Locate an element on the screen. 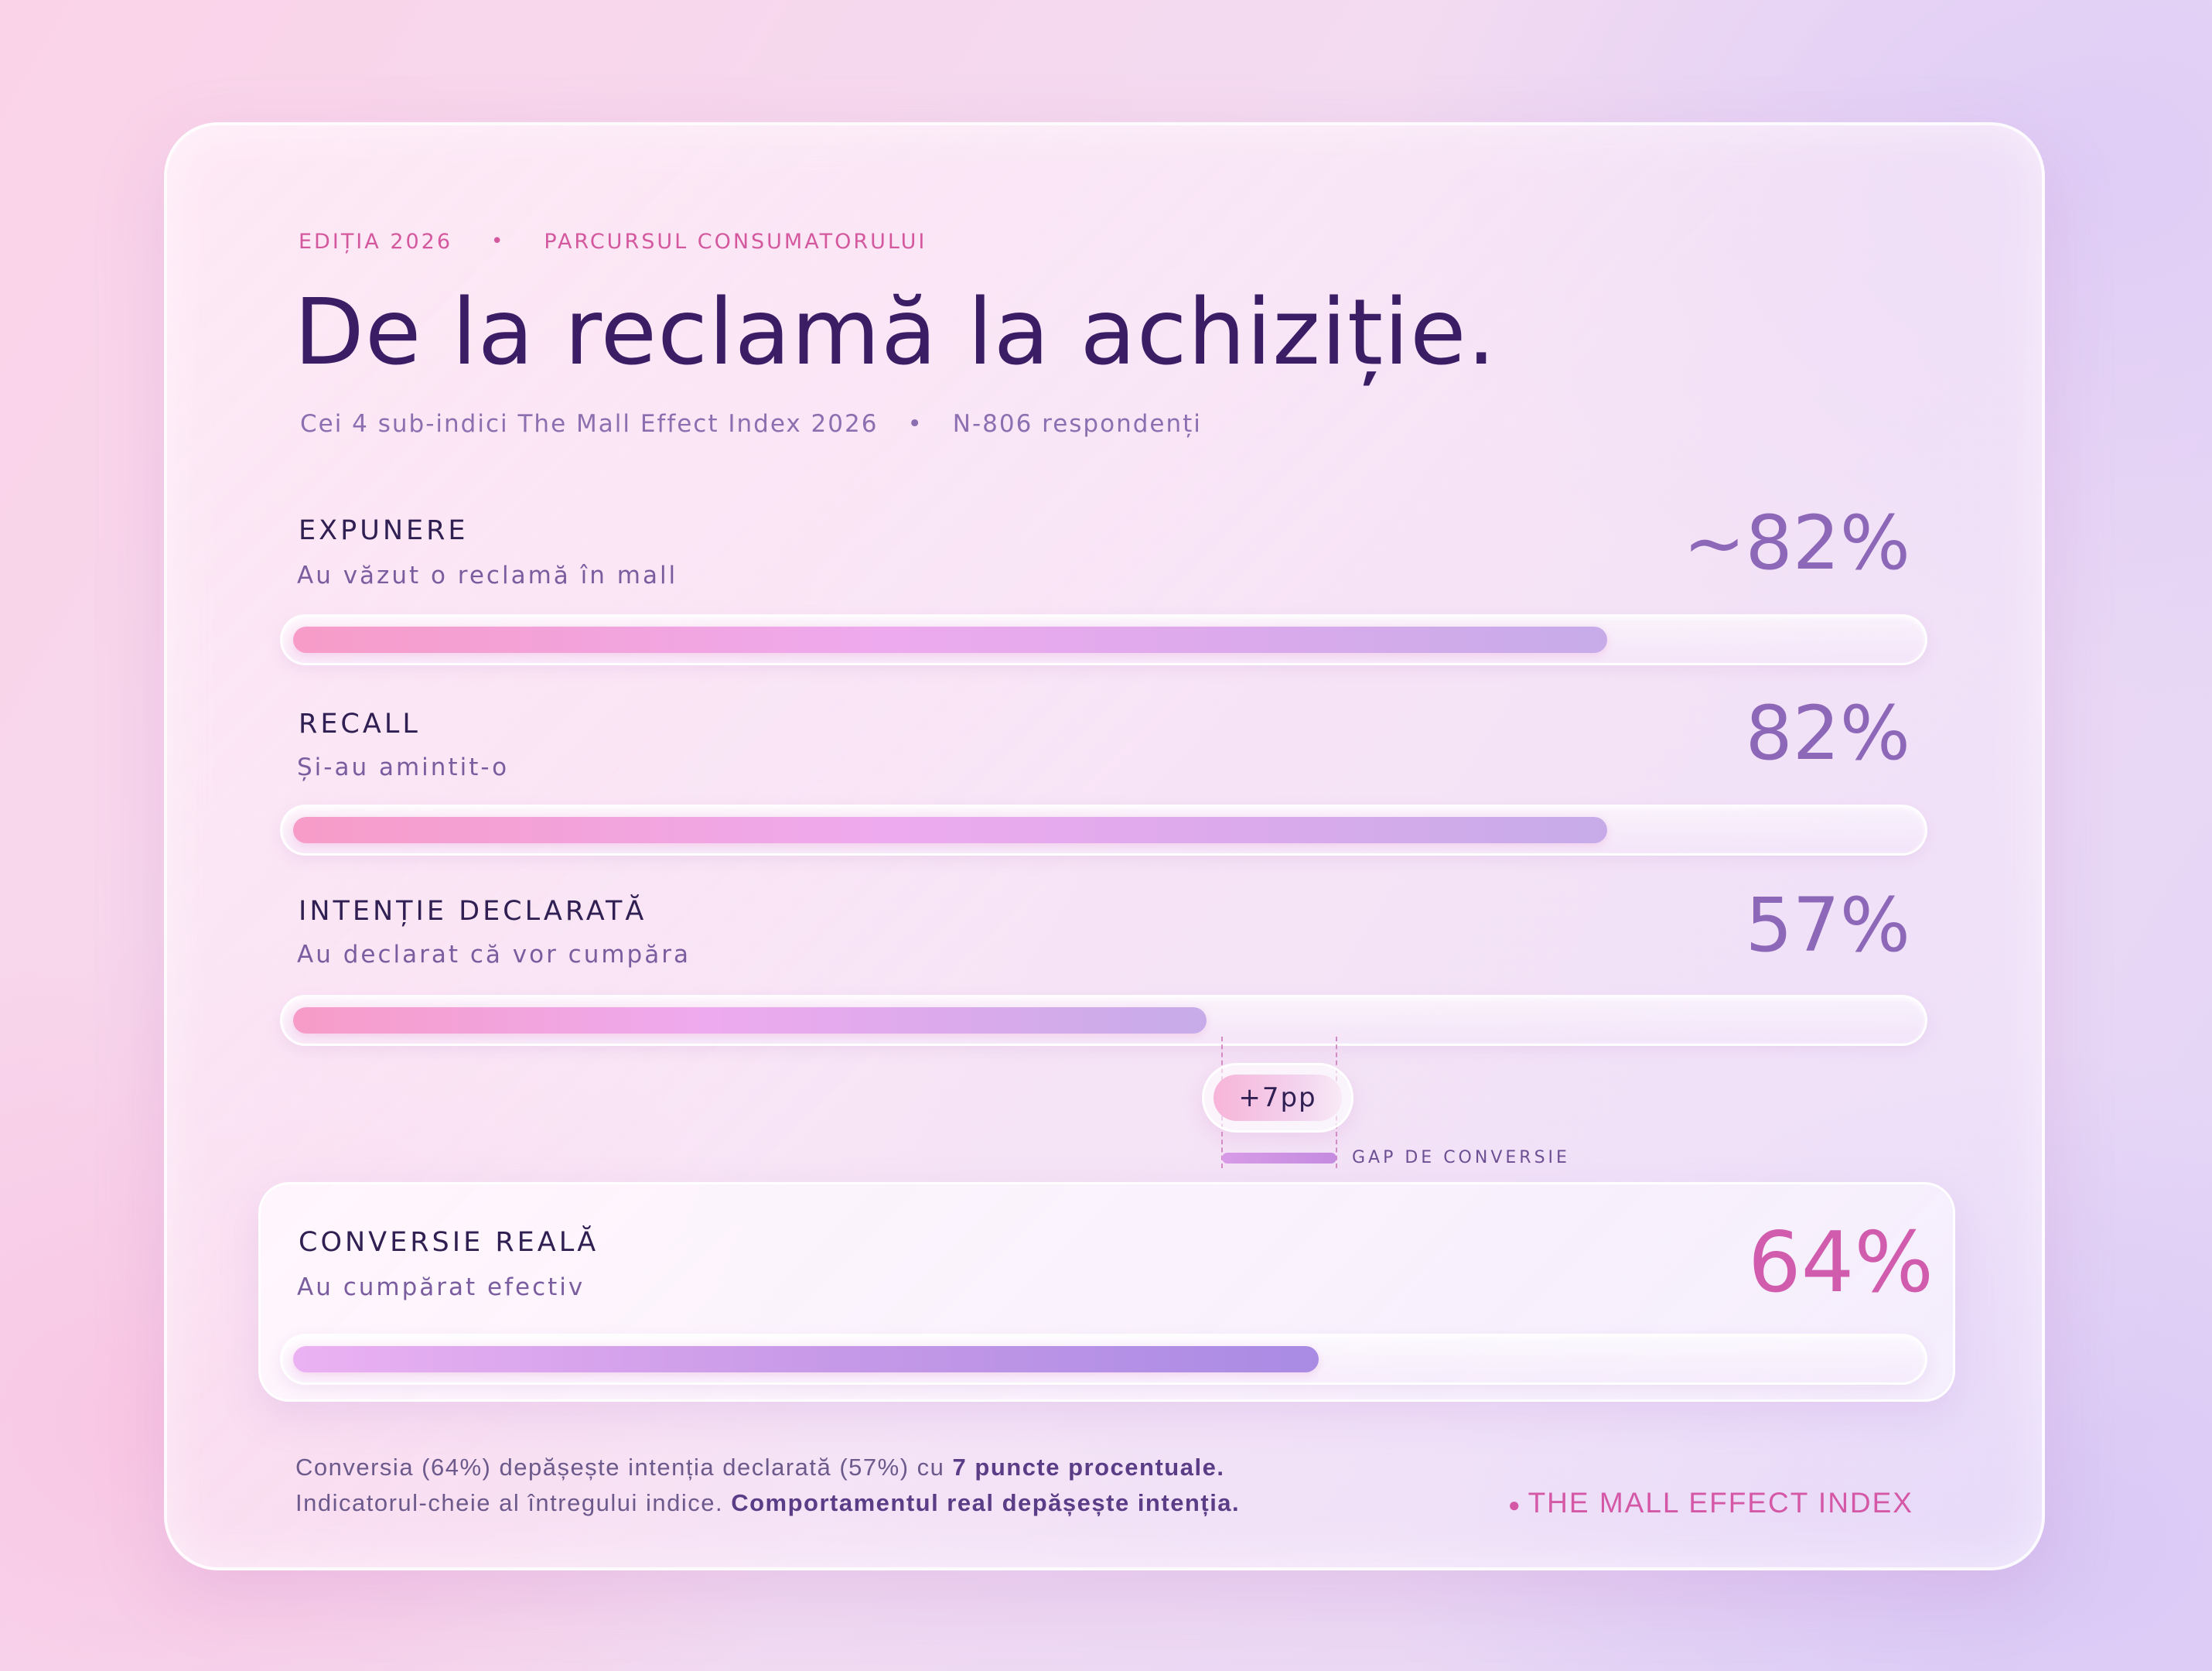  gap-label: GAP DE CONVERSIE is located at coordinates (1461, 1157).